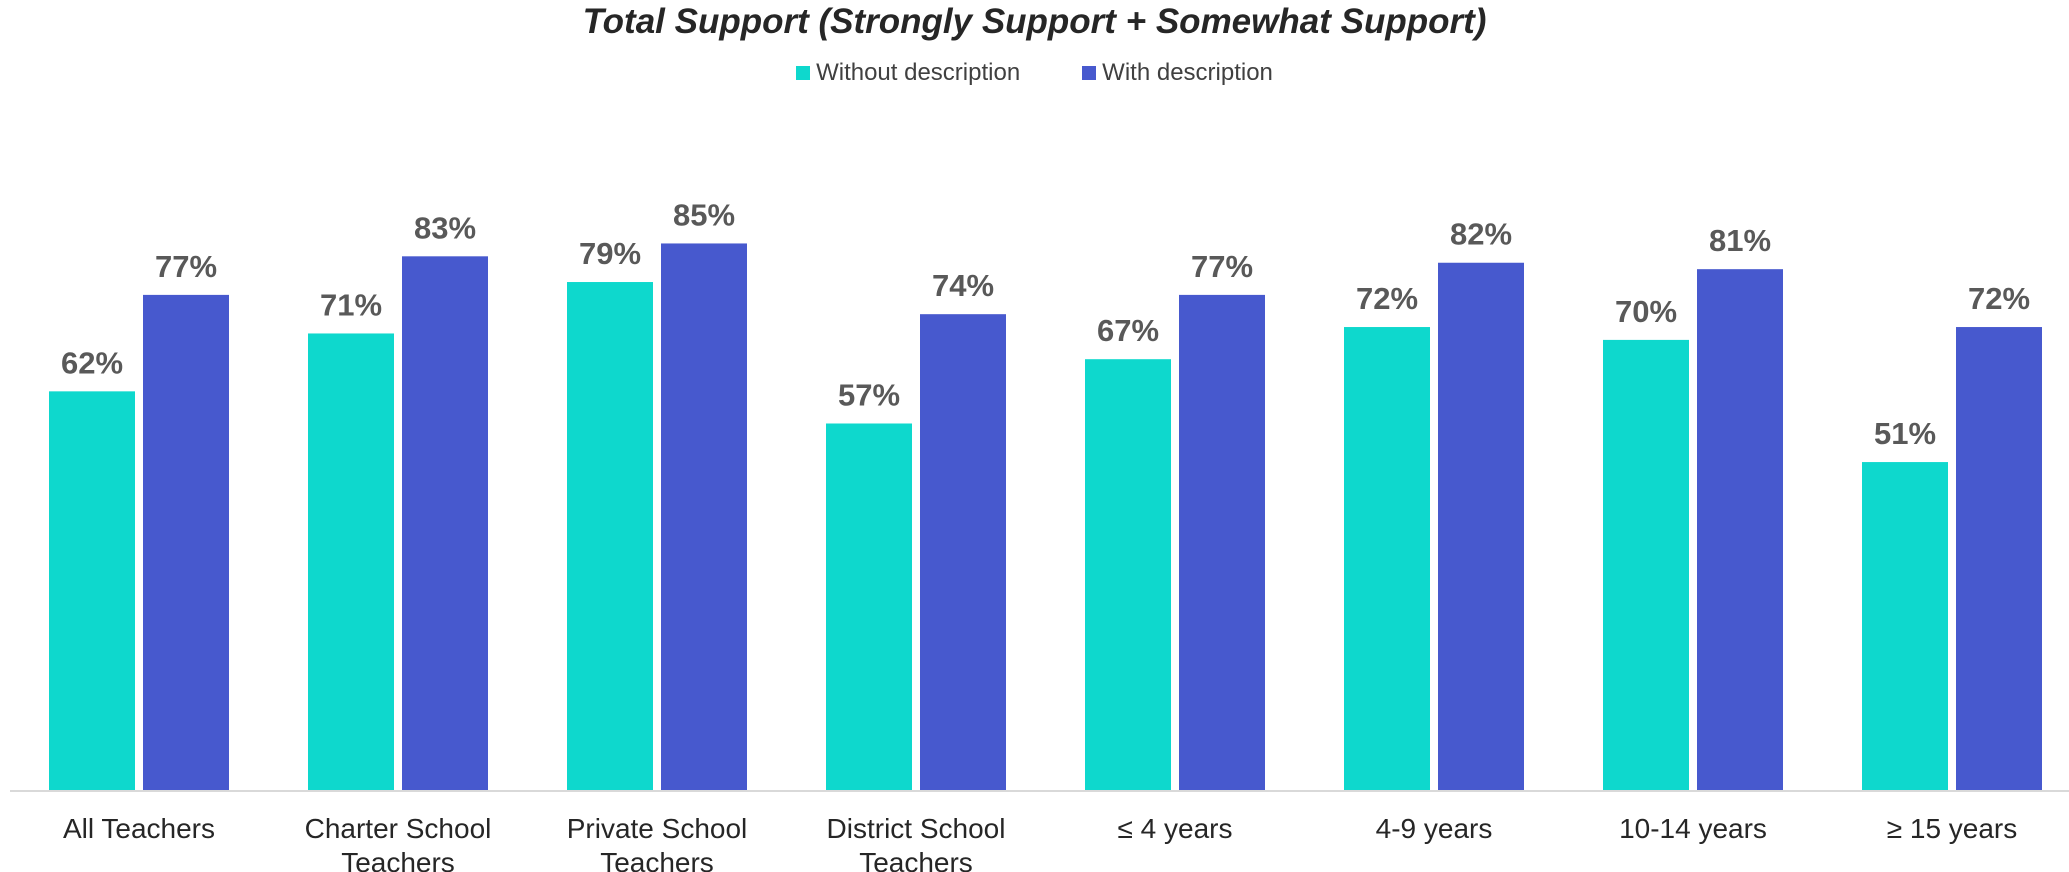  I want to click on legend-item-with-description: With description, so click(1177, 73).